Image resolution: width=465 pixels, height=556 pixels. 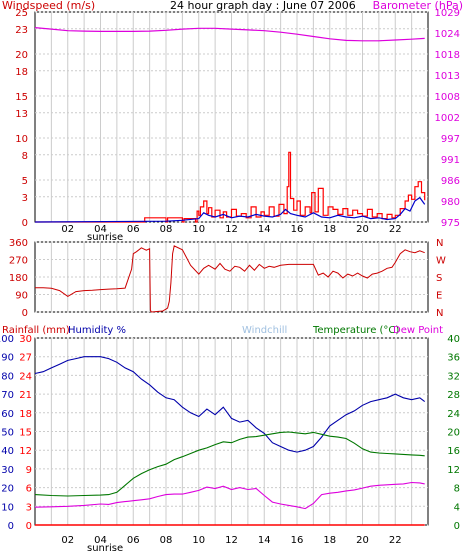 I want to click on barometer-tick-label: 986, so click(x=450, y=181).